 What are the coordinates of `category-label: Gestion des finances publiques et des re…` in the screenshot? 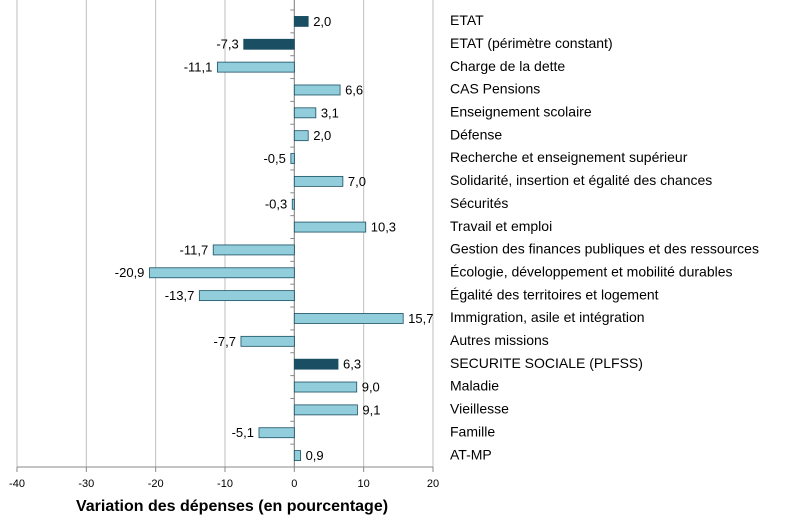 It's located at (604, 249).